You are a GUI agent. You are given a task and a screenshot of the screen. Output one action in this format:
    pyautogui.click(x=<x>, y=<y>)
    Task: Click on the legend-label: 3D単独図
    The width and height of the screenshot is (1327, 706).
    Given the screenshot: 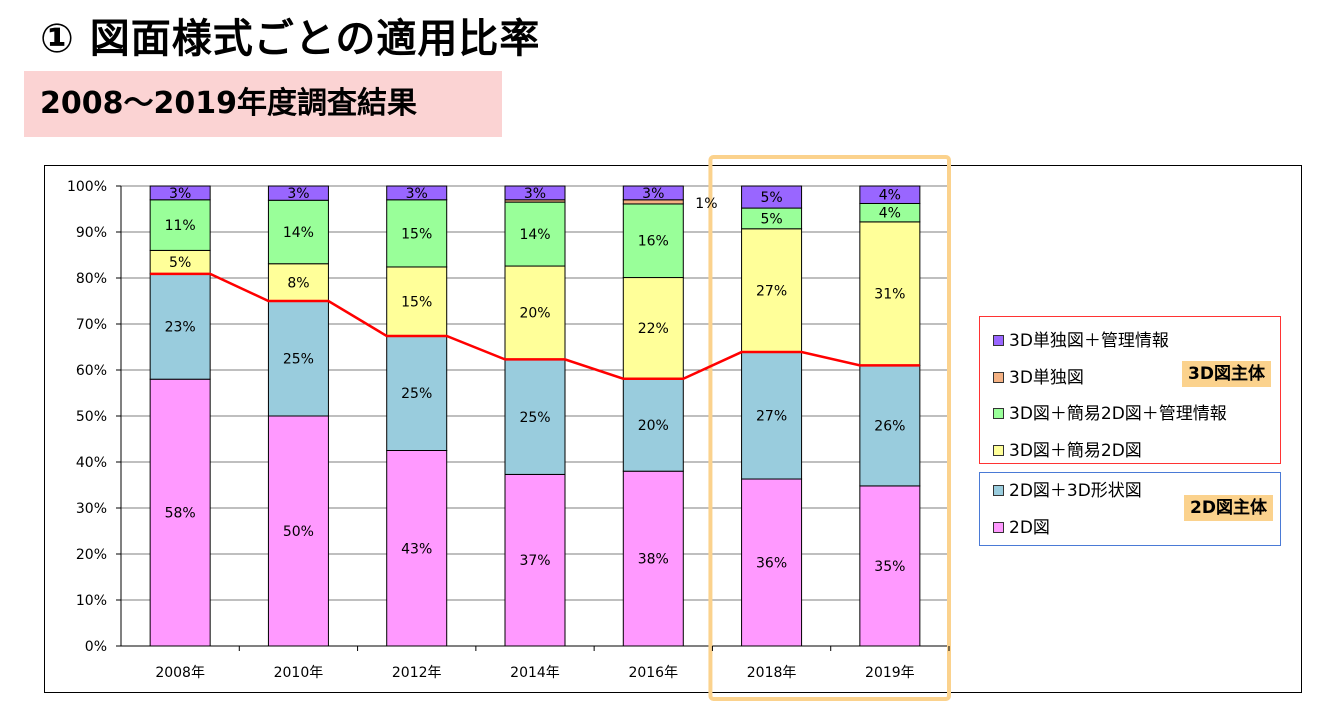 What is the action you would take?
    pyautogui.click(x=1046, y=377)
    